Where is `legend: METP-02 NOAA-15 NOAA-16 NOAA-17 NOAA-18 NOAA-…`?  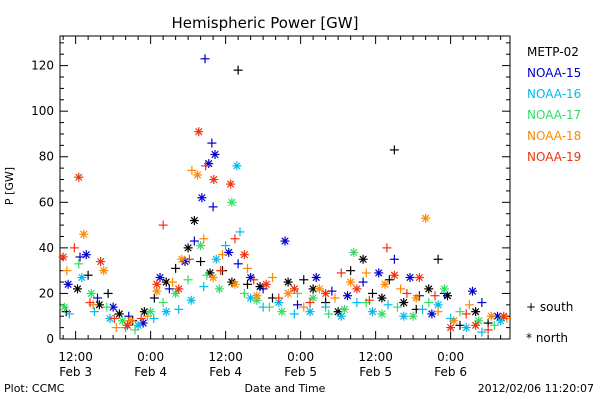
legend: METP-02 NOAA-15 NOAA-16 NOAA-17 NOAA-18 NOAA-… is located at coordinates (554, 104).